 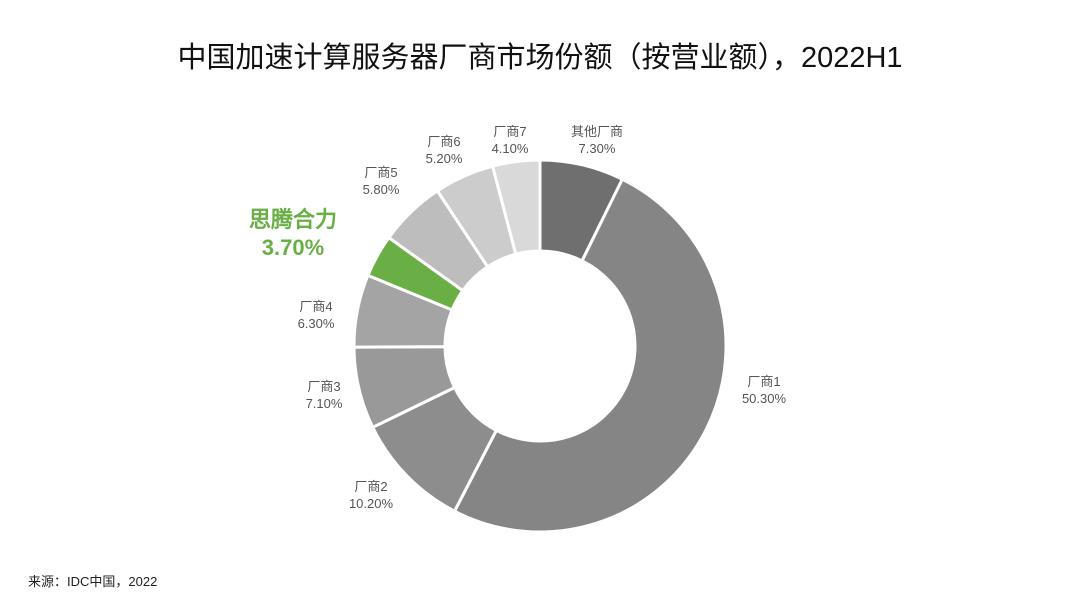 What do you see at coordinates (510, 140) in the screenshot?
I see `slice-label: 厂商7 4.10%` at bounding box center [510, 140].